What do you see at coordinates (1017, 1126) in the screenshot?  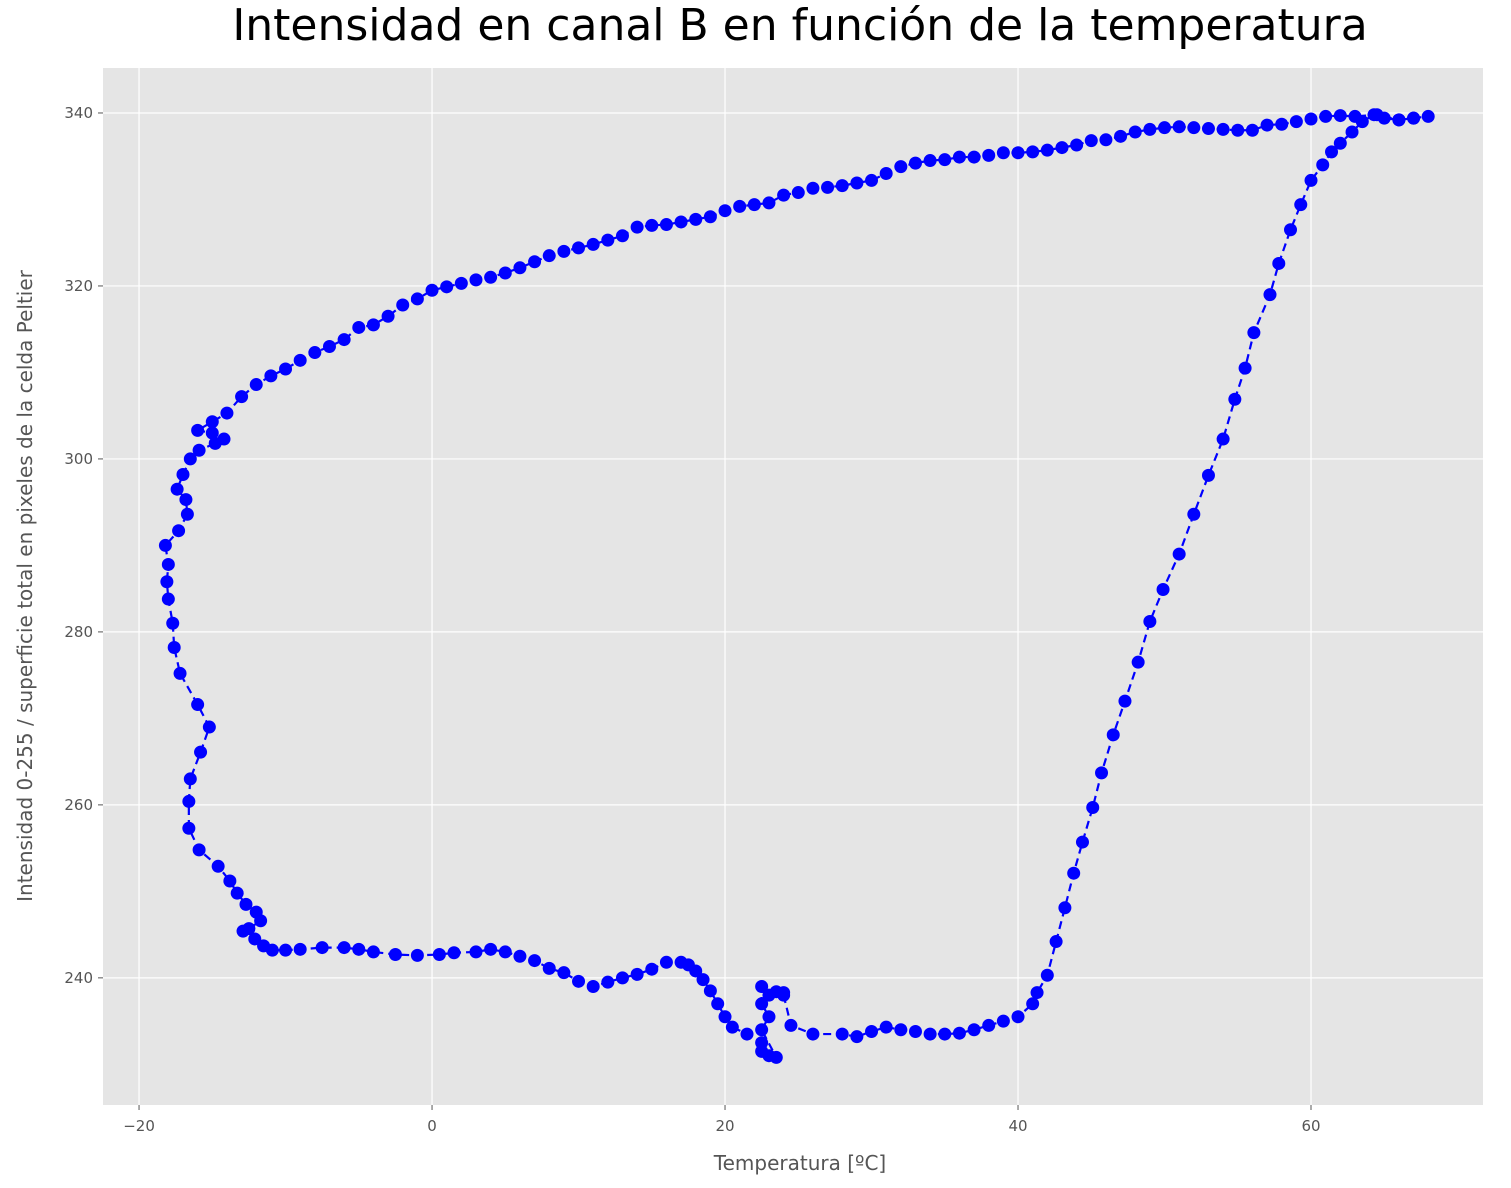 I see `x-tick-label: 40` at bounding box center [1017, 1126].